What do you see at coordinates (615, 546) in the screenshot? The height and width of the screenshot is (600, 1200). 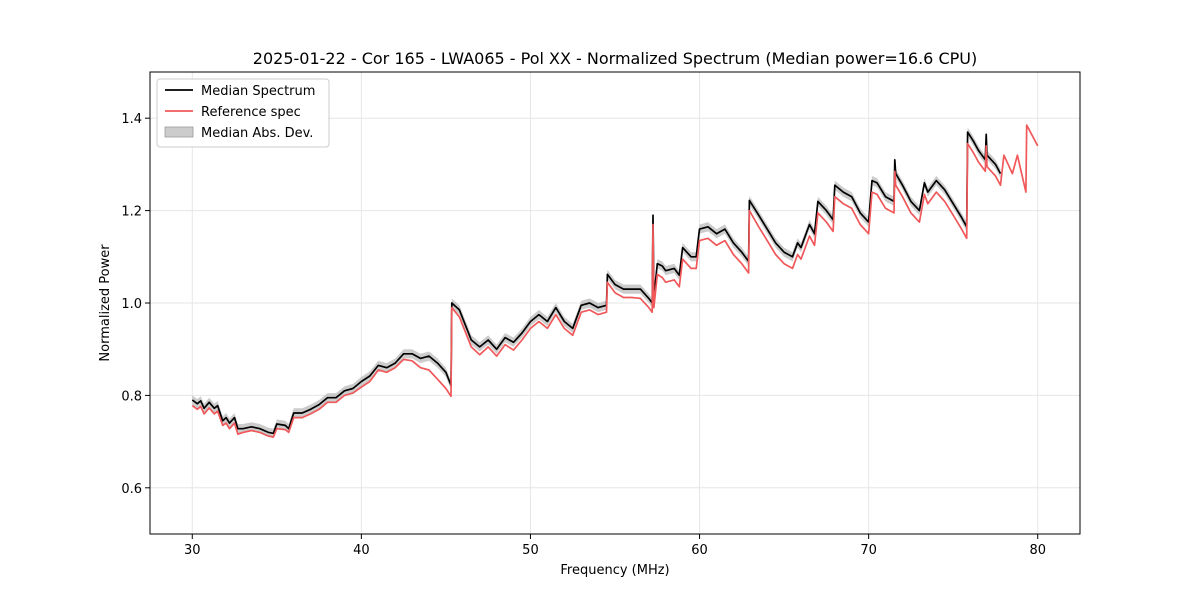 I see `x-axis: 30 40 50 60 70 80` at bounding box center [615, 546].